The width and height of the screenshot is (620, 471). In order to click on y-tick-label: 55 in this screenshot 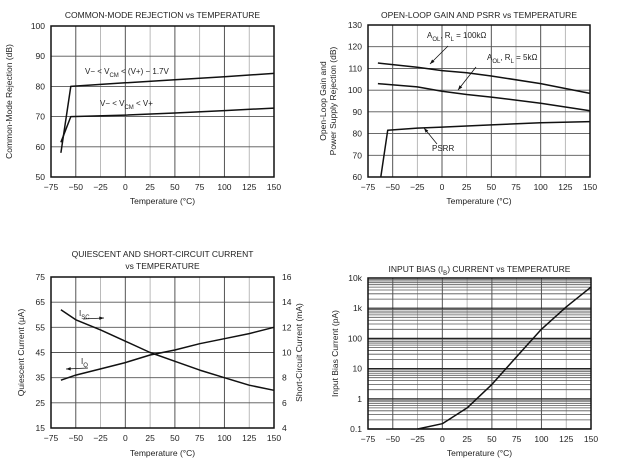, I will do `click(41, 327)`.